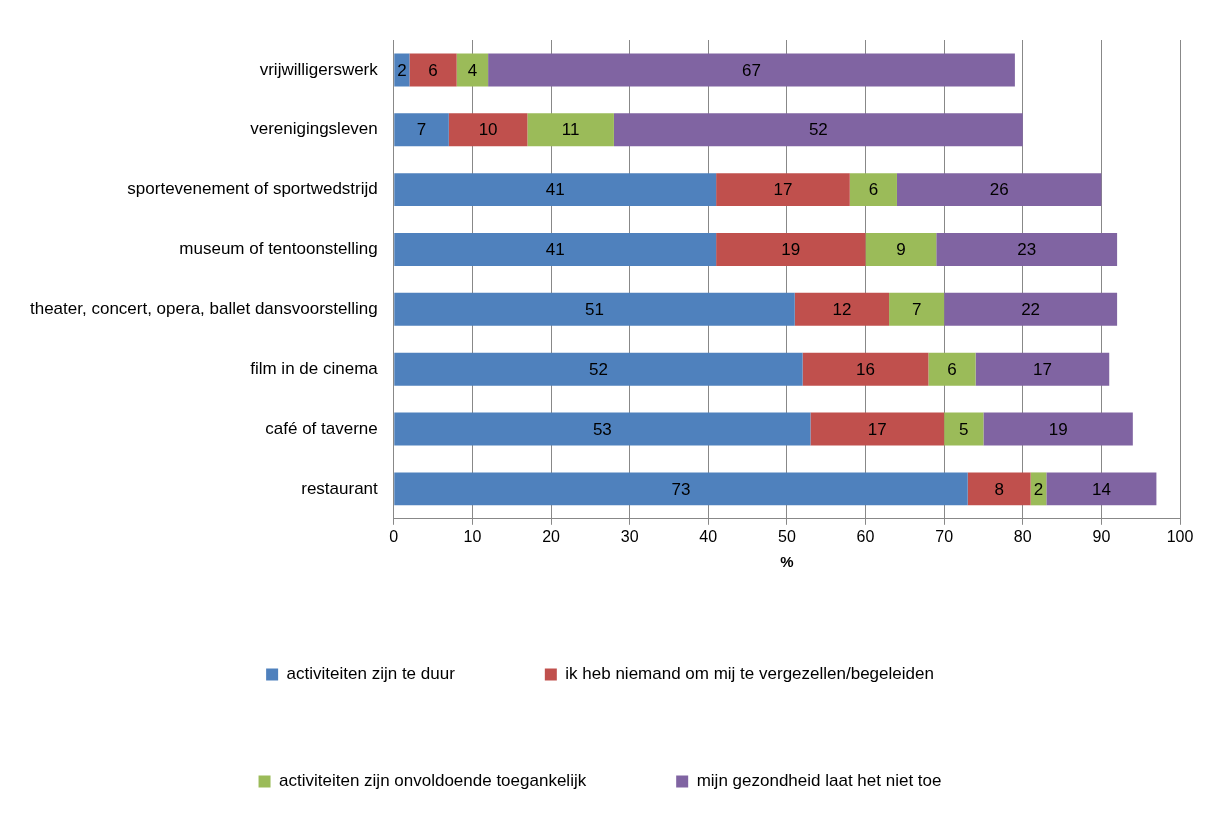 The width and height of the screenshot is (1220, 820). I want to click on x-tick-label: 80, so click(1022, 536).